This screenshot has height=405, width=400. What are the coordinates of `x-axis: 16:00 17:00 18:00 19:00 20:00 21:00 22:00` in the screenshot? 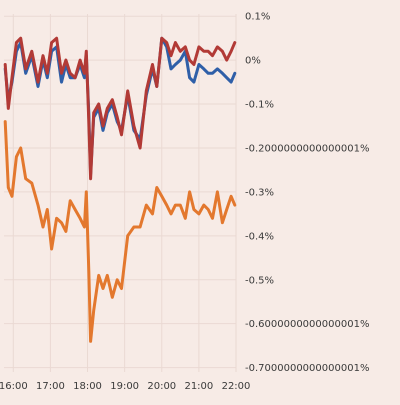 It's located at (125, 386).